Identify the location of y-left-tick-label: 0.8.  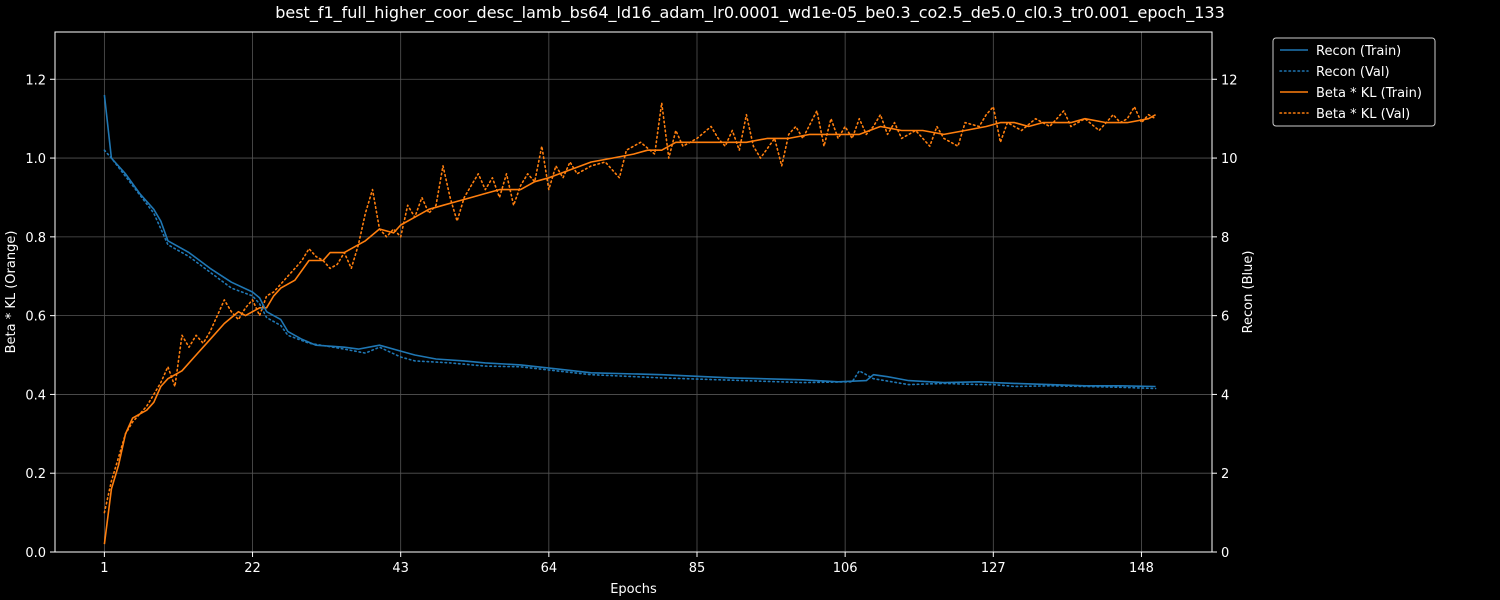
(35, 238).